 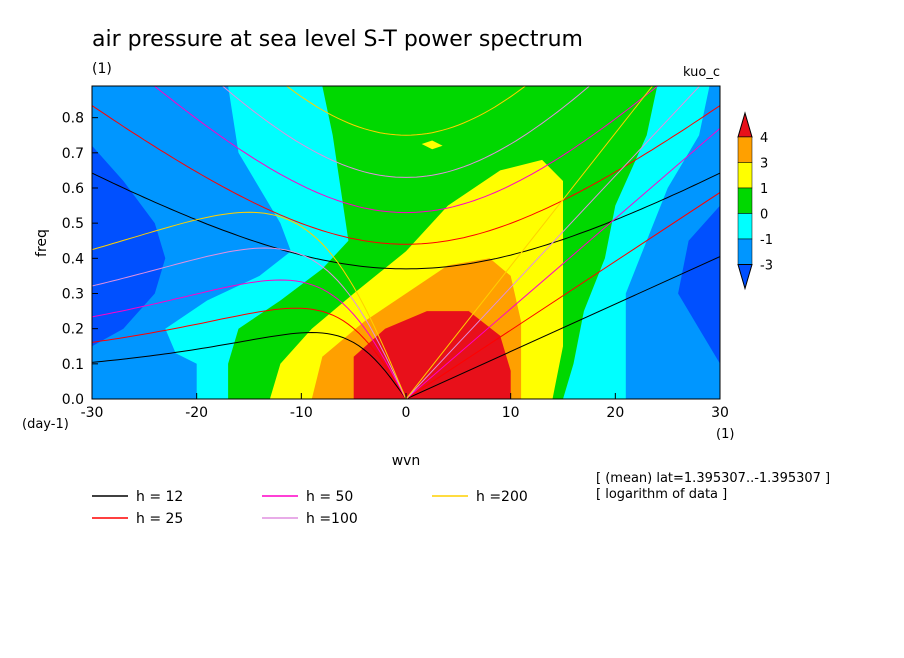 I want to click on x-tick-label: 10, so click(x=511, y=413).